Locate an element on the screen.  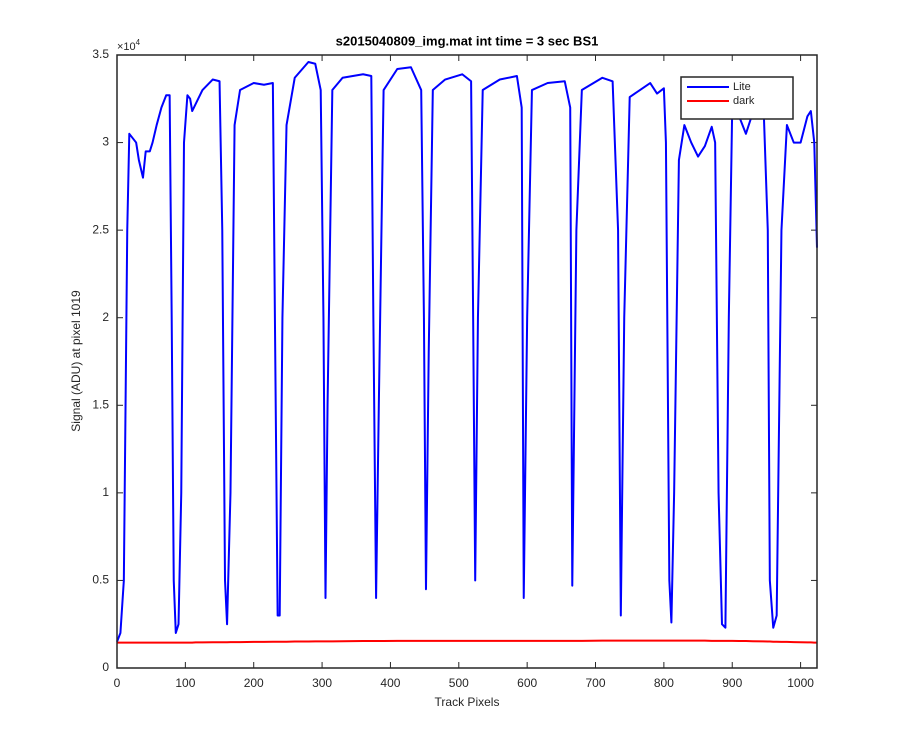
x-tick-label: 100 is located at coordinates (185, 683).